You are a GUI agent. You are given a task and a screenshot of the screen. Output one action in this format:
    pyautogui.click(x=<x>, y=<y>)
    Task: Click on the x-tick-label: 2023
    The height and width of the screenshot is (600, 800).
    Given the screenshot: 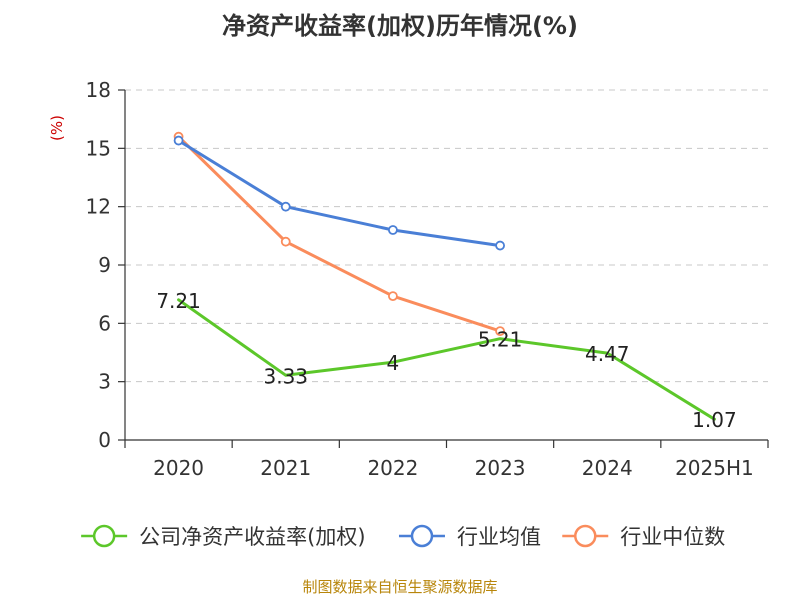 What is the action you would take?
    pyautogui.click(x=500, y=468)
    